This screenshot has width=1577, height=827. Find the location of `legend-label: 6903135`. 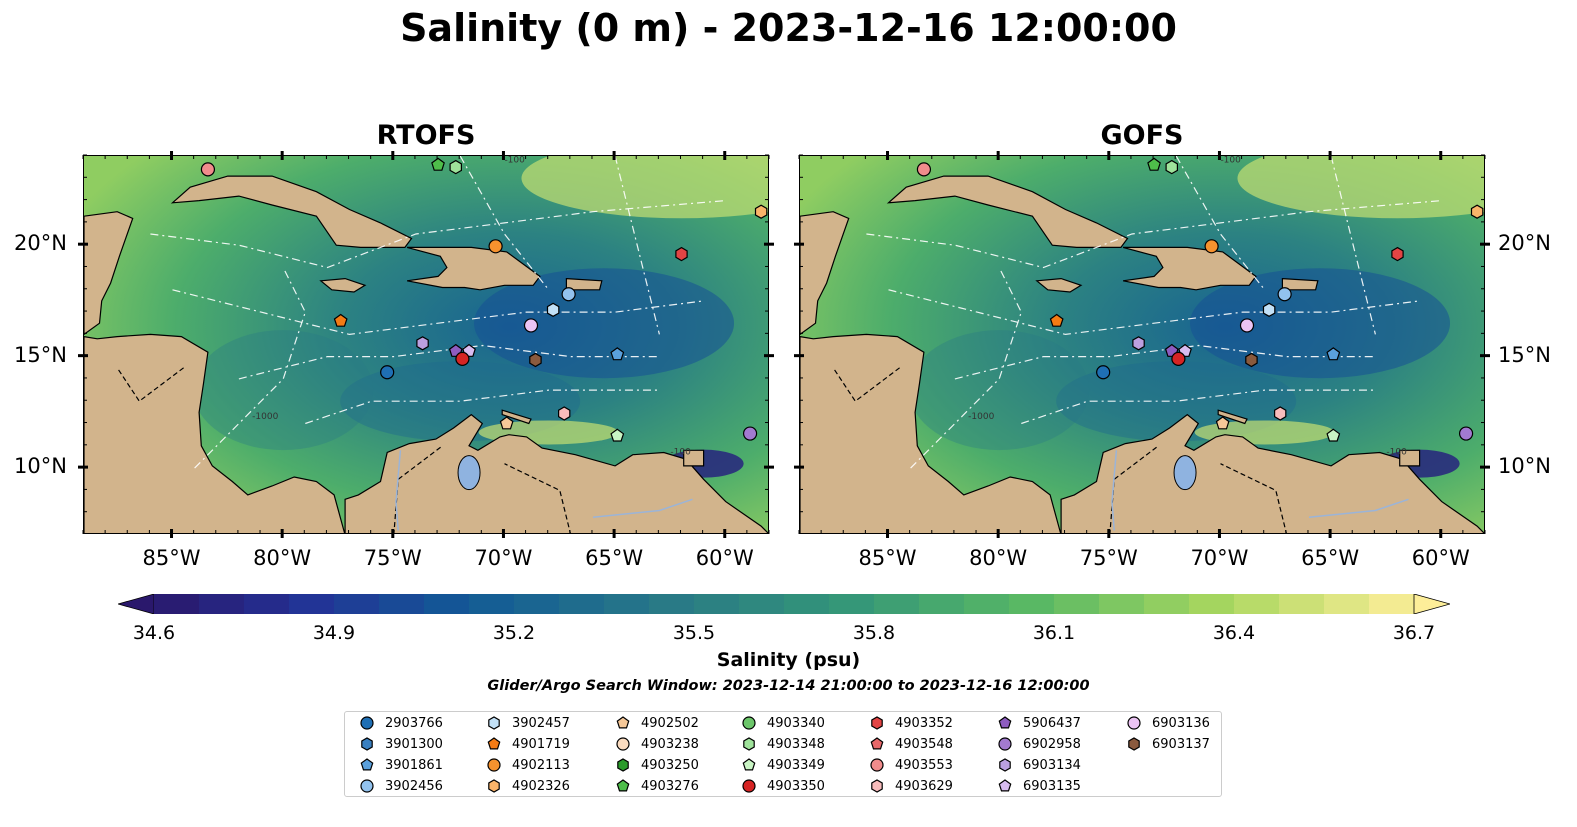

legend-label: 6903135 is located at coordinates (1052, 786).